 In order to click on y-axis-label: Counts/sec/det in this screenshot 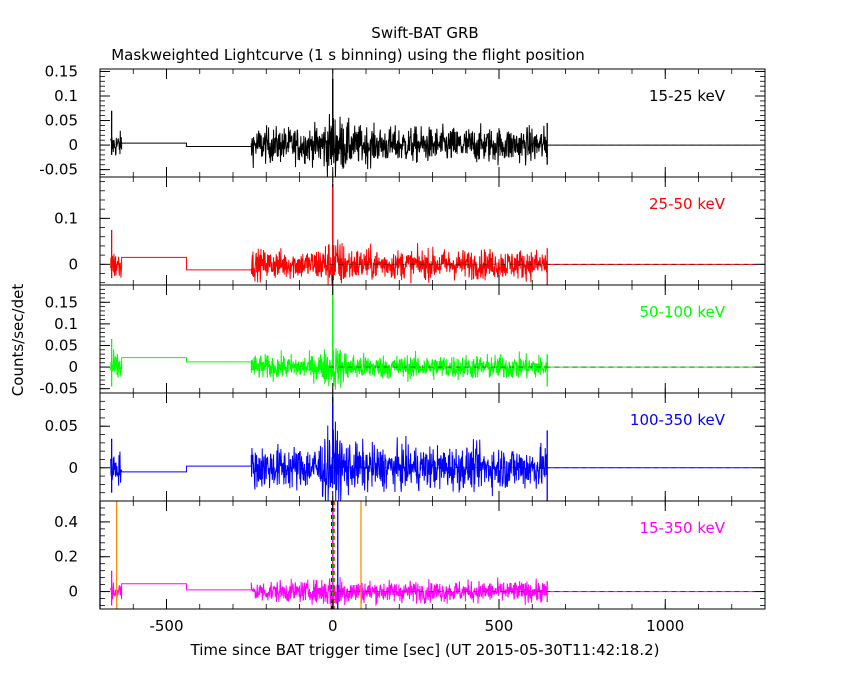, I will do `click(18, 340)`.